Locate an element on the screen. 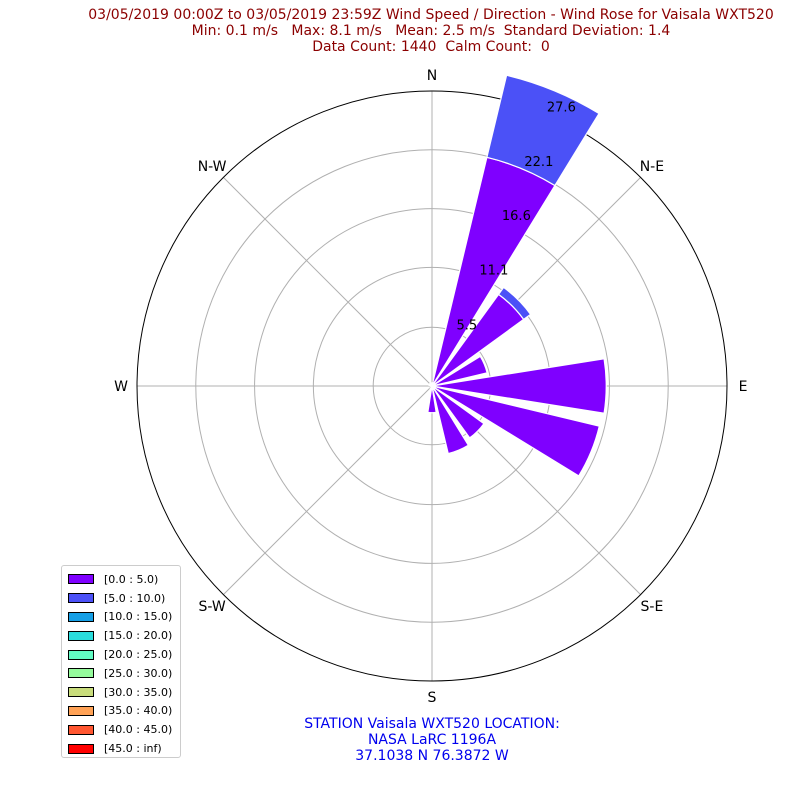 The image size is (800, 800). radial-tick-label: 27.6 is located at coordinates (561, 108).